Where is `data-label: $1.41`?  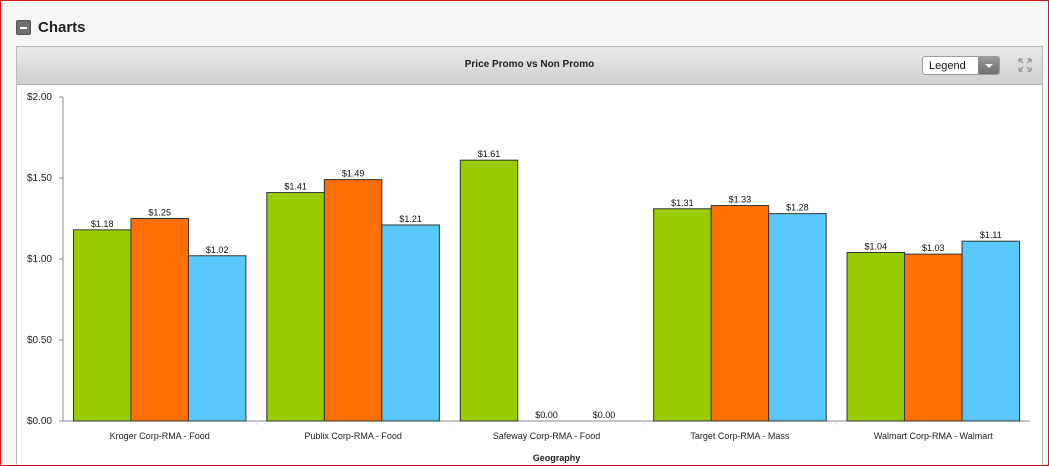 data-label: $1.41 is located at coordinates (295, 187).